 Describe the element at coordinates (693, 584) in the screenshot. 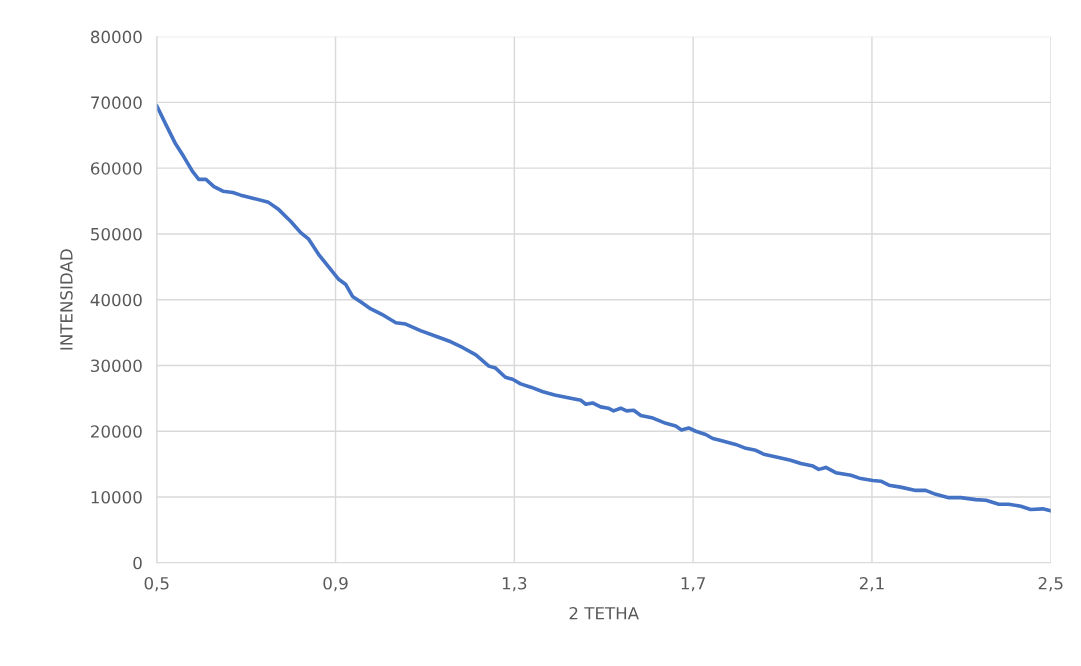

I see `x-tick-label: 1,7` at that location.